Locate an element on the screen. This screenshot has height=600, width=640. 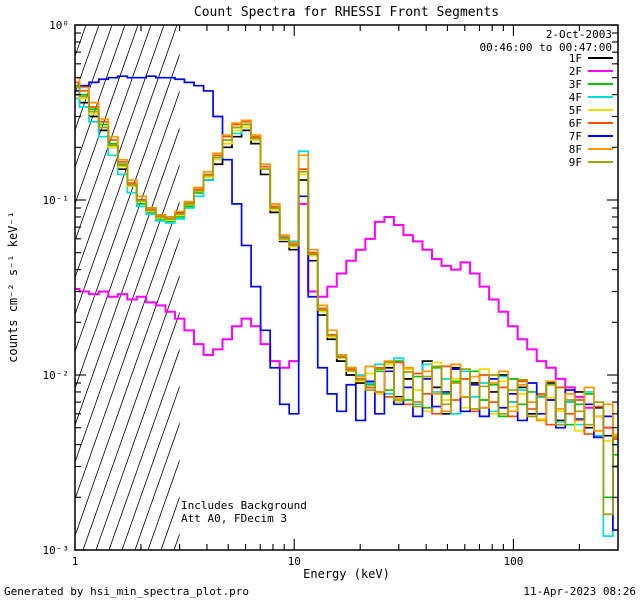
x-tick-label: 100 is located at coordinates (513, 561).